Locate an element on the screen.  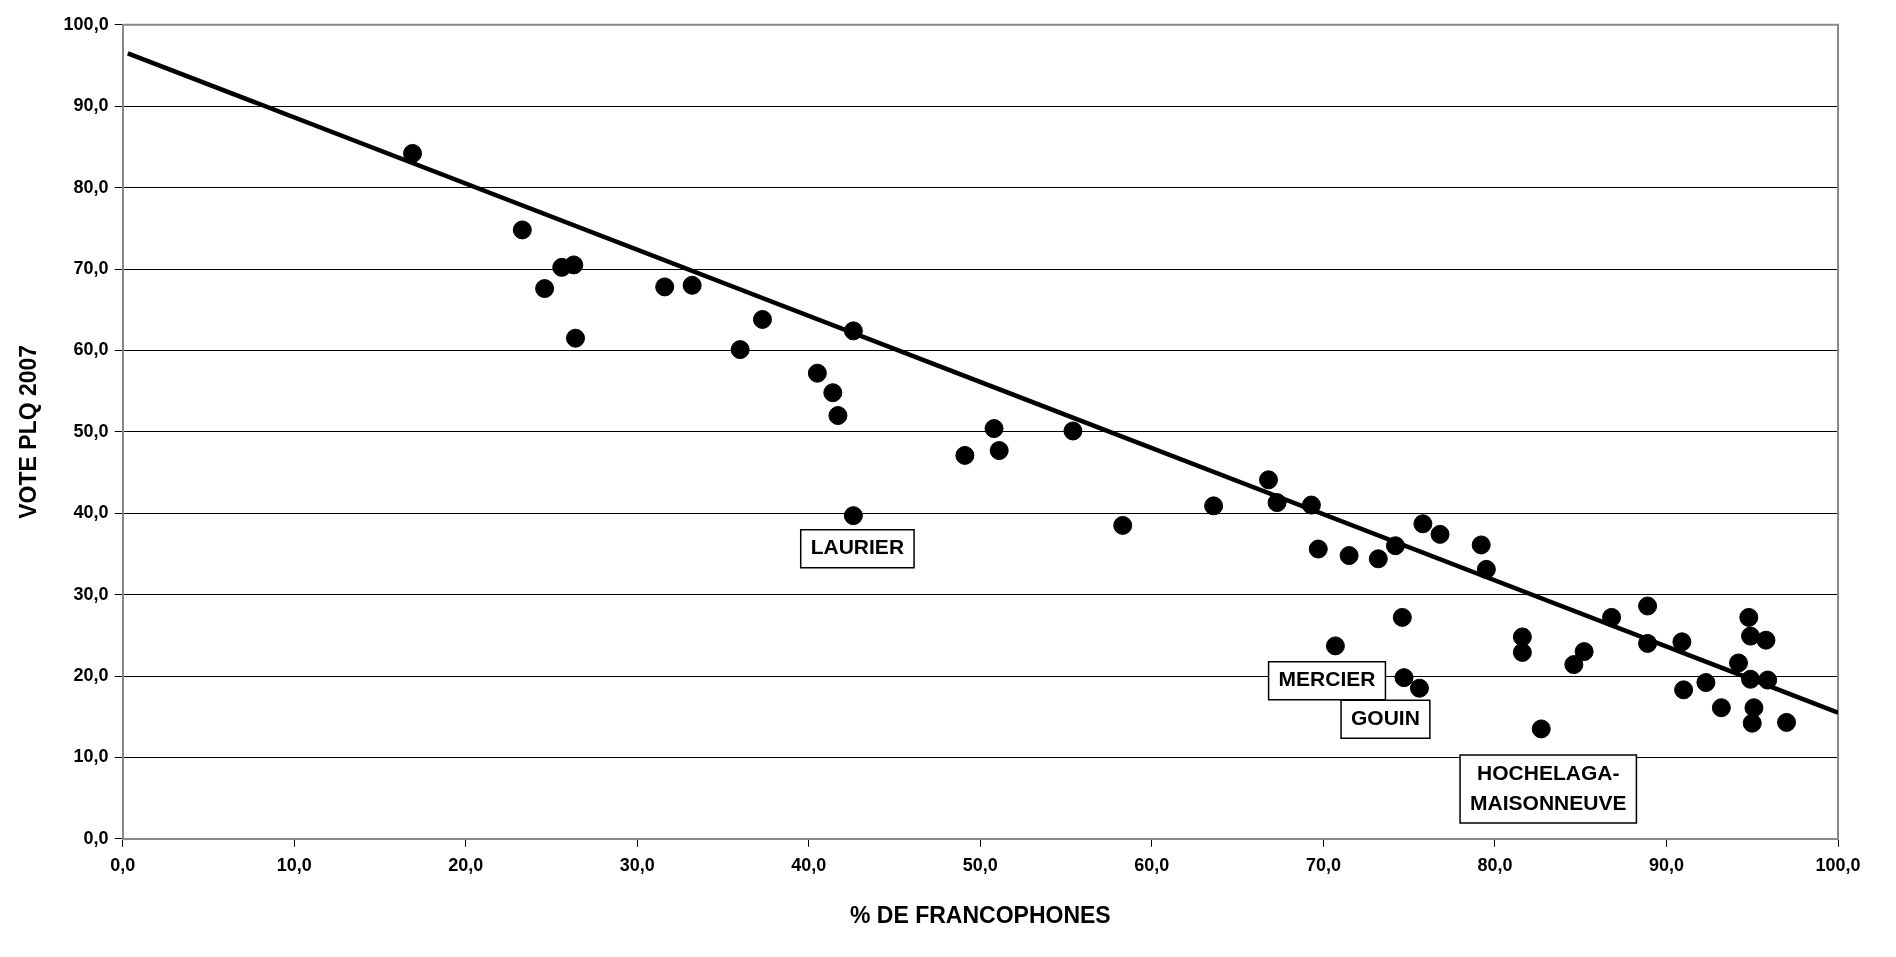
y-tick-label: 20,0 is located at coordinates (91, 674).